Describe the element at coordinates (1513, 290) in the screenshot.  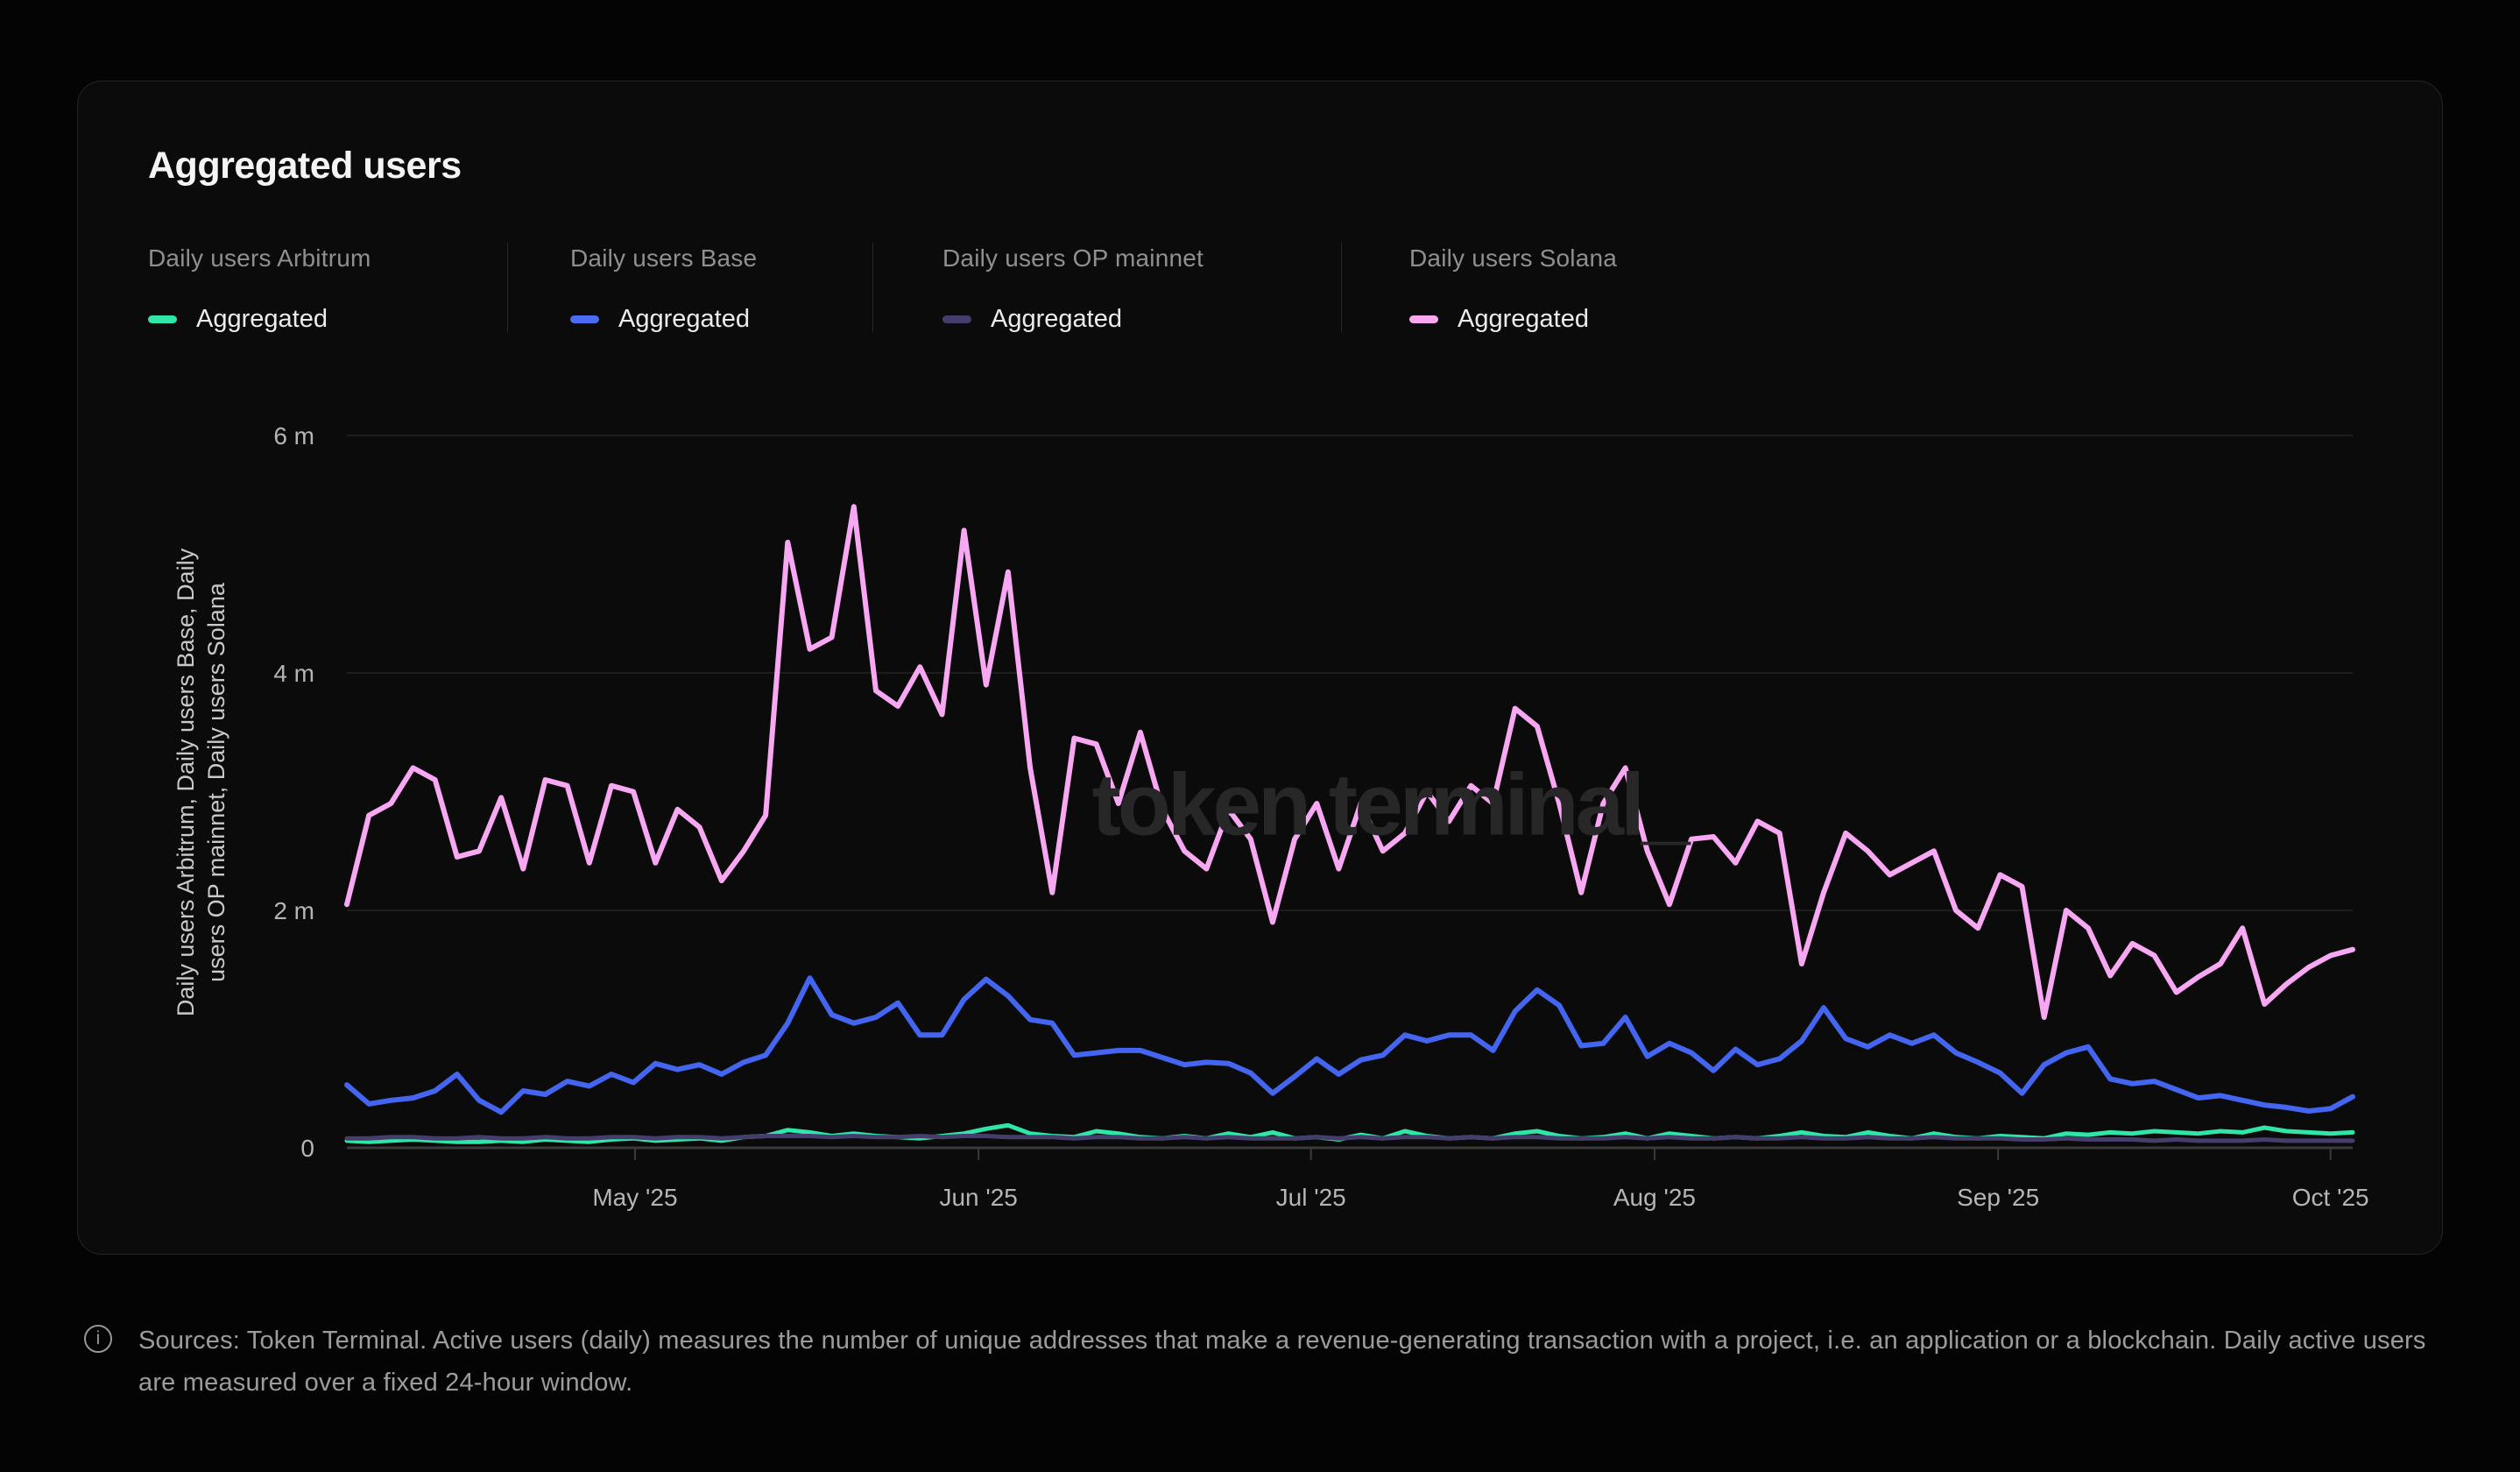
I see `legend-group-solana: Daily users Solana Aggregated` at that location.